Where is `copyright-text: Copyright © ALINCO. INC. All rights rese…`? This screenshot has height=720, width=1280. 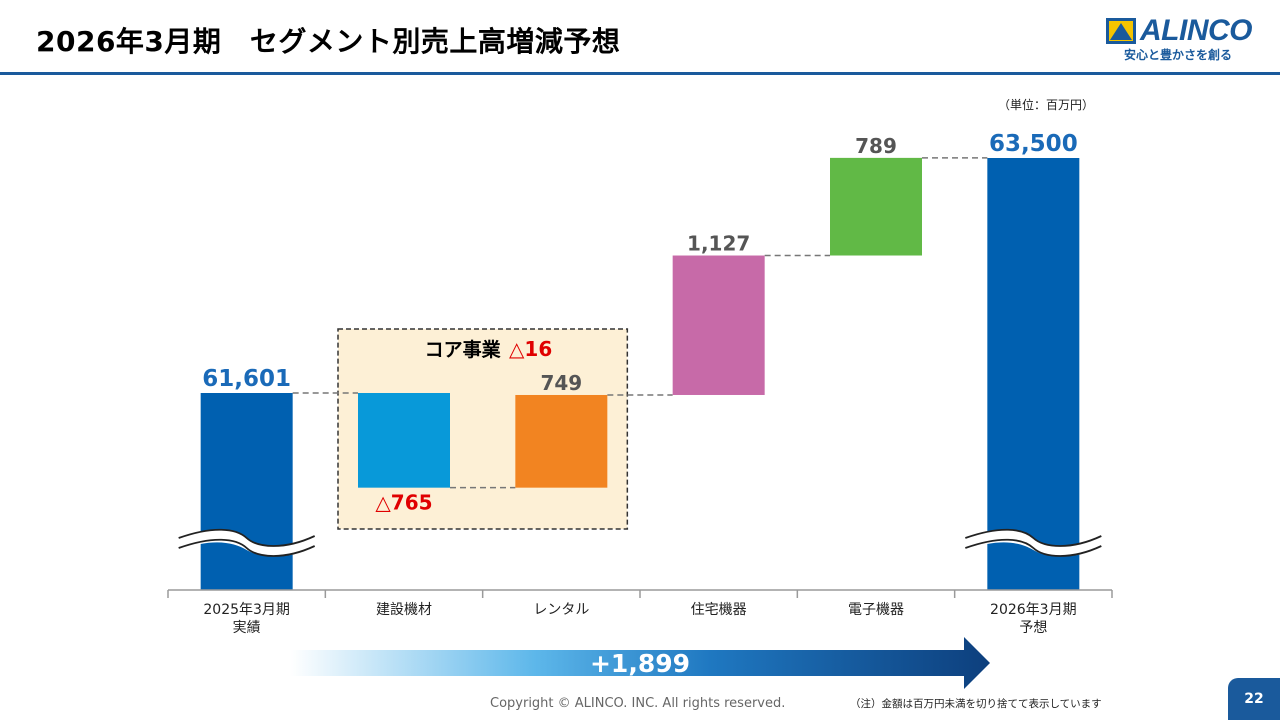 copyright-text: Copyright © ALINCO. INC. All rights rese… is located at coordinates (638, 703).